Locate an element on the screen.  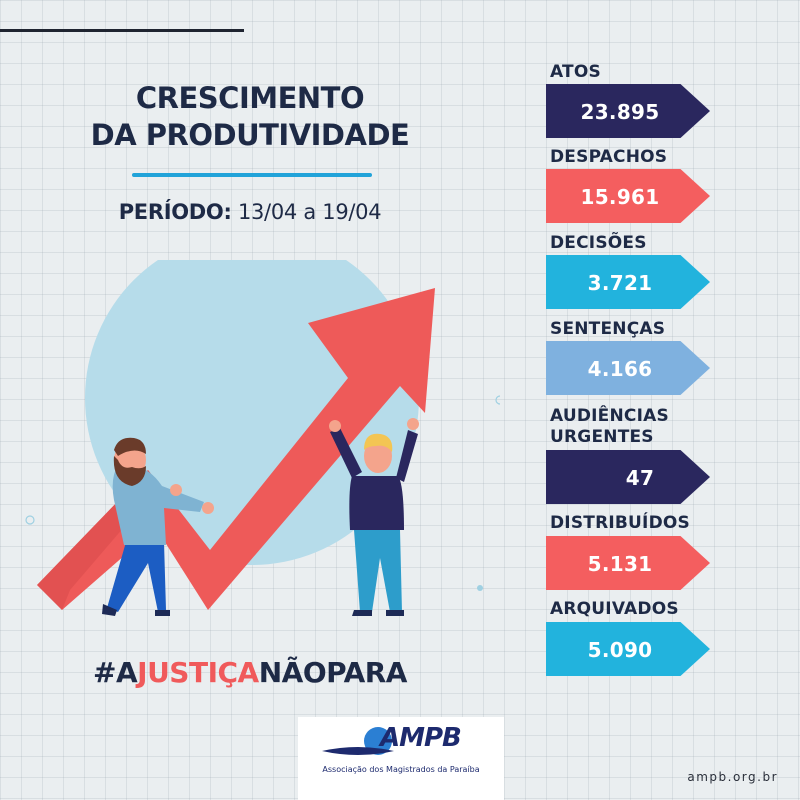
hashtag-part1: #A is located at coordinates (115, 672).